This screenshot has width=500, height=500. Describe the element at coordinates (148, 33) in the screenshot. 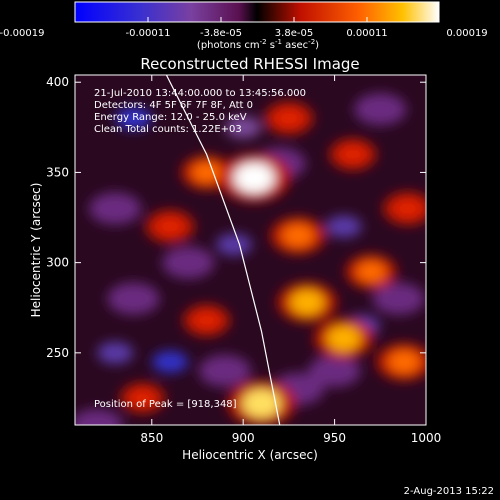

I see `colorbar-tick-label: -0.00011` at that location.